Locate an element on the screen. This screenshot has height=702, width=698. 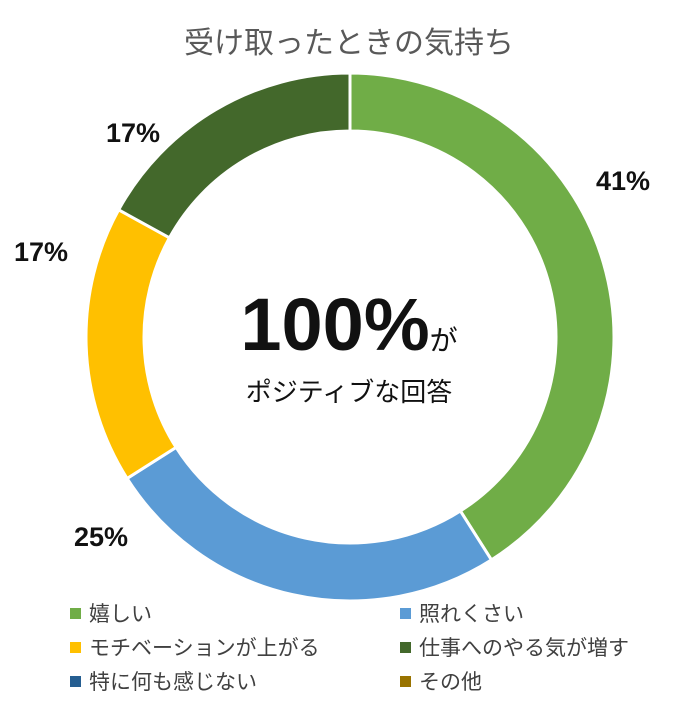
slice-label-1: 25% is located at coordinates (101, 537).